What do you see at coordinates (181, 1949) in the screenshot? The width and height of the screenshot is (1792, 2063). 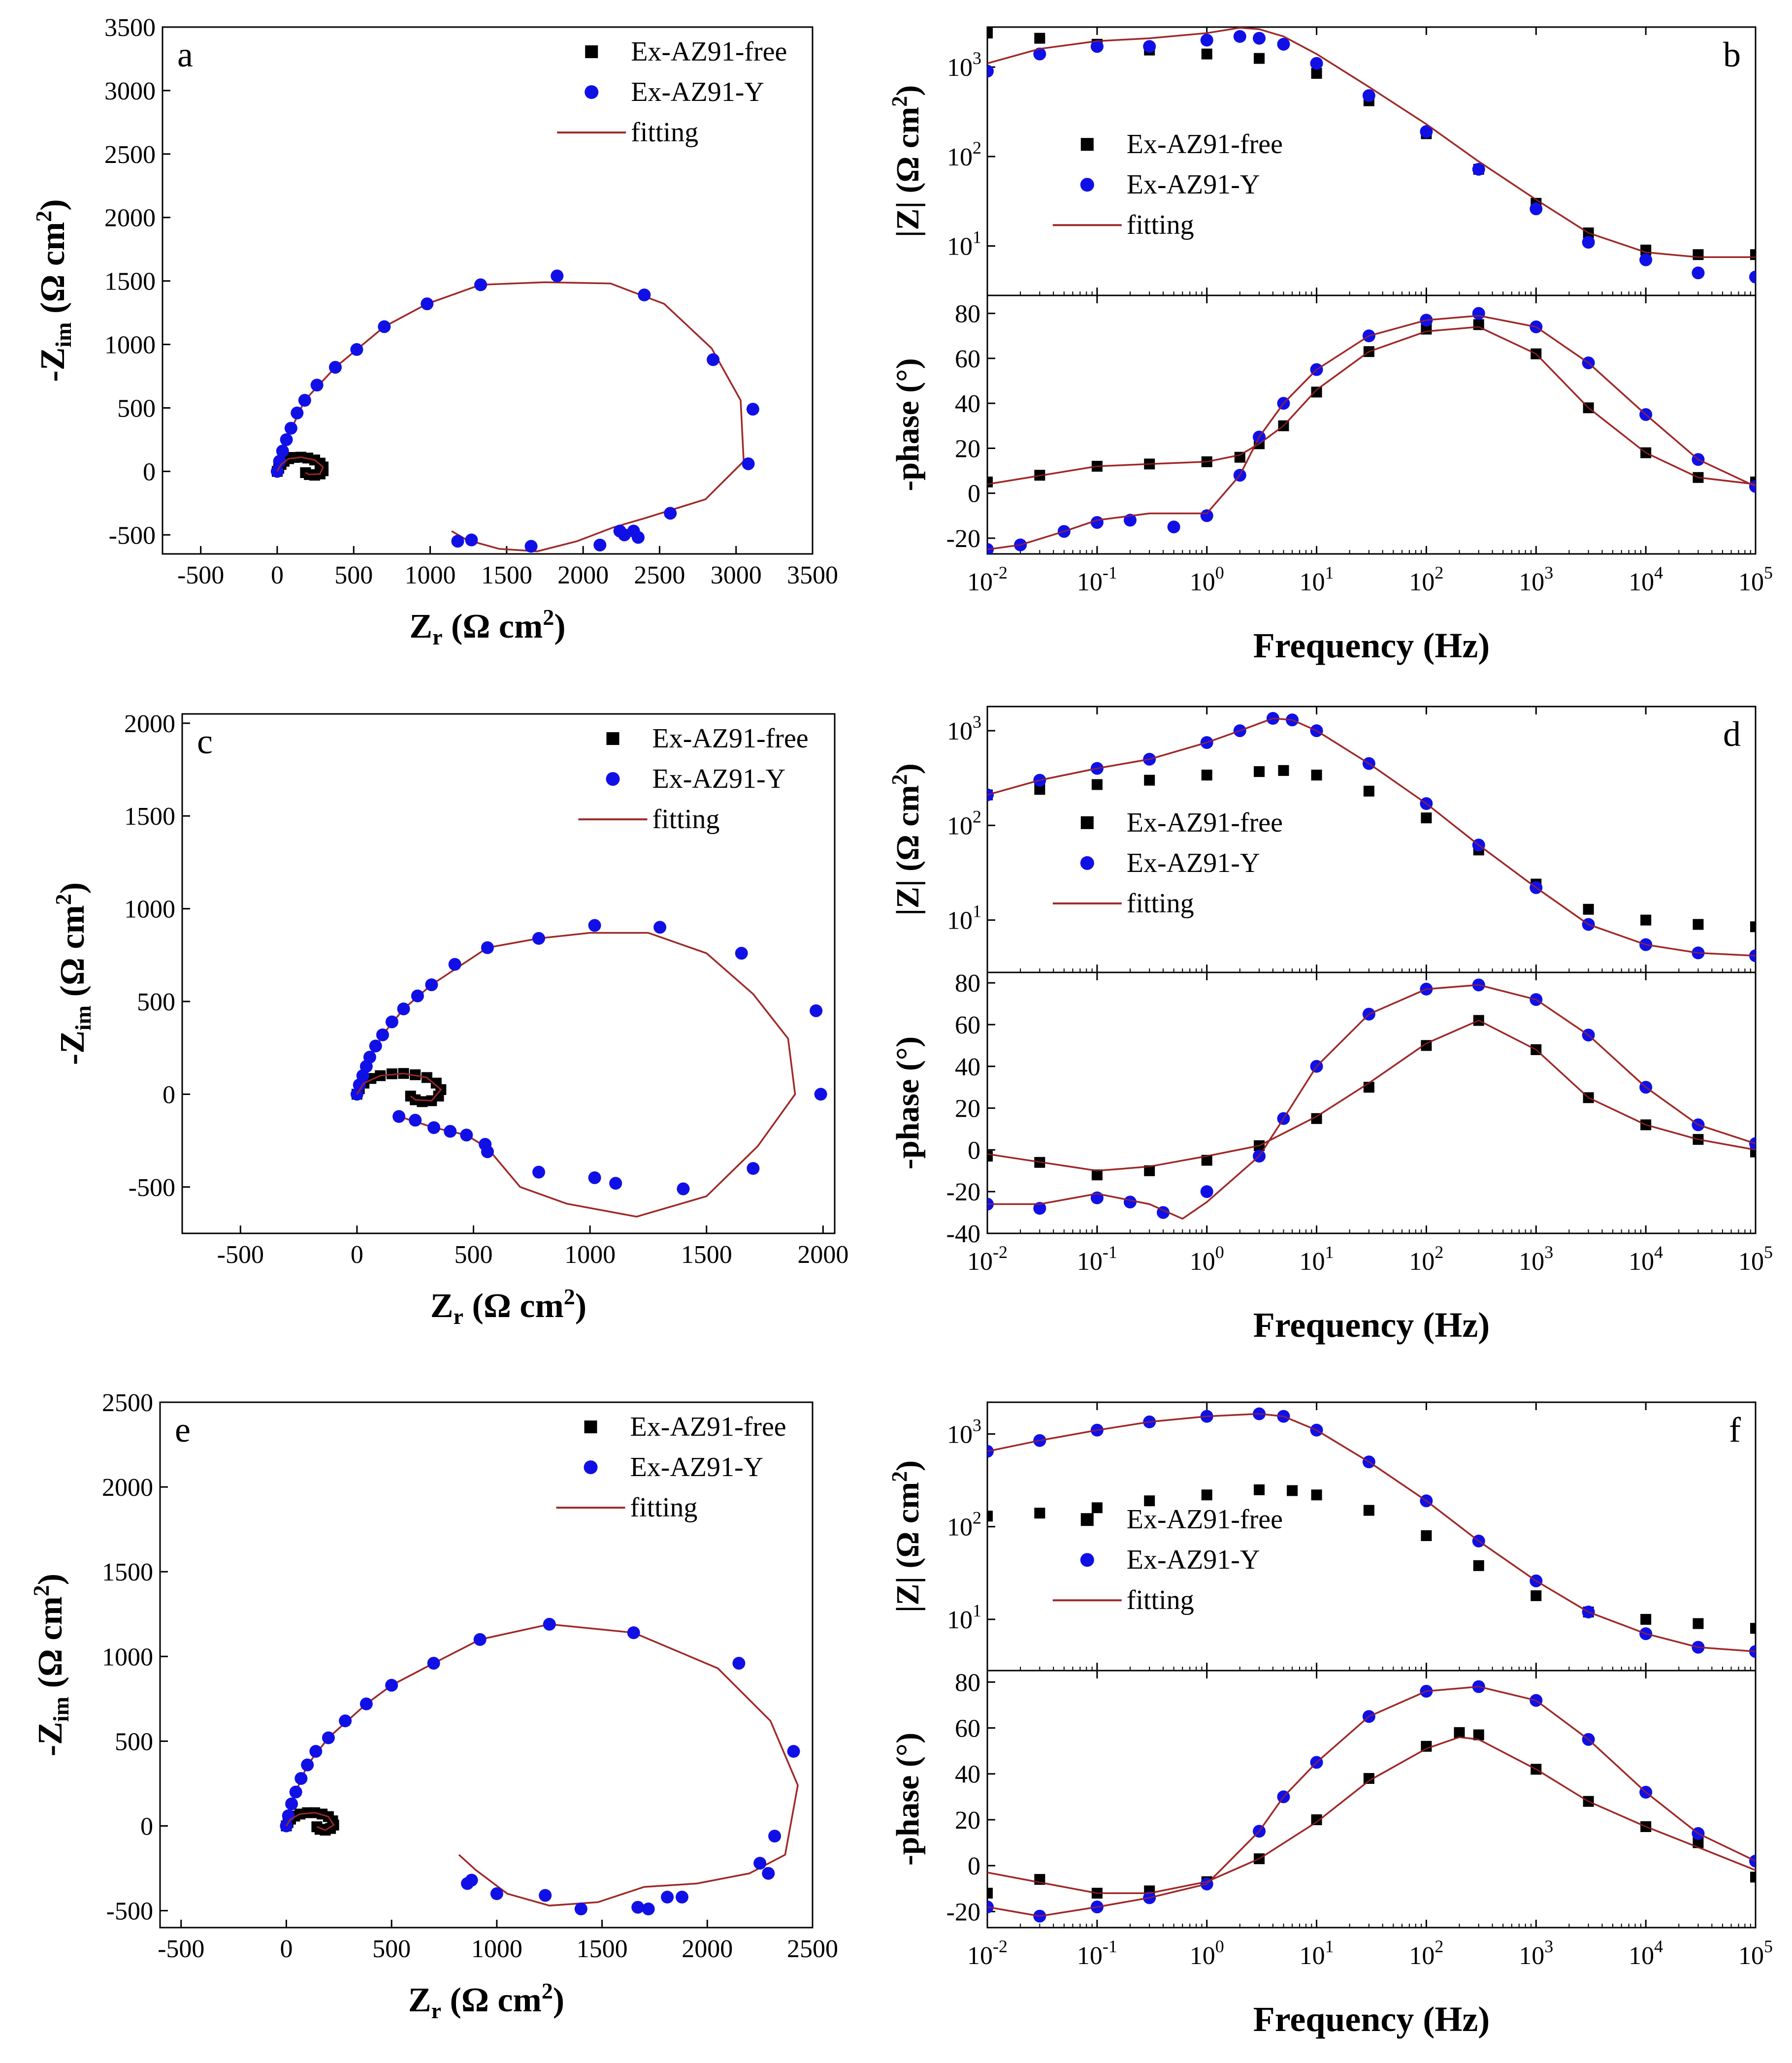 I see `x-tick-label: -500` at bounding box center [181, 1949].